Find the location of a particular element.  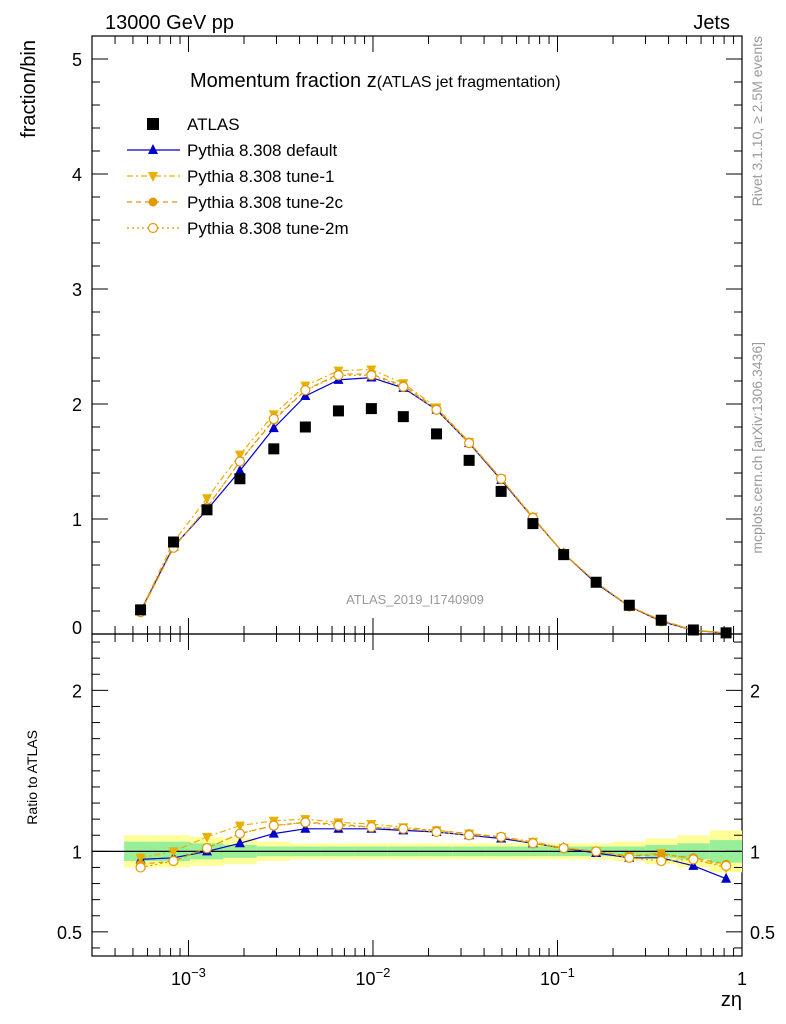

analysis-label: ATLAS_2019_I1740909 is located at coordinates (415, 599).